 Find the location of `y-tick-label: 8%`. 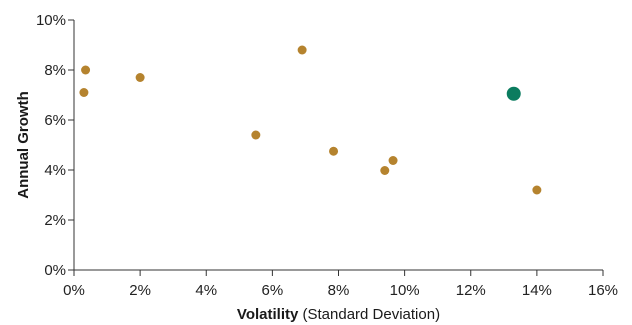

y-tick-label: 8% is located at coordinates (55, 70).